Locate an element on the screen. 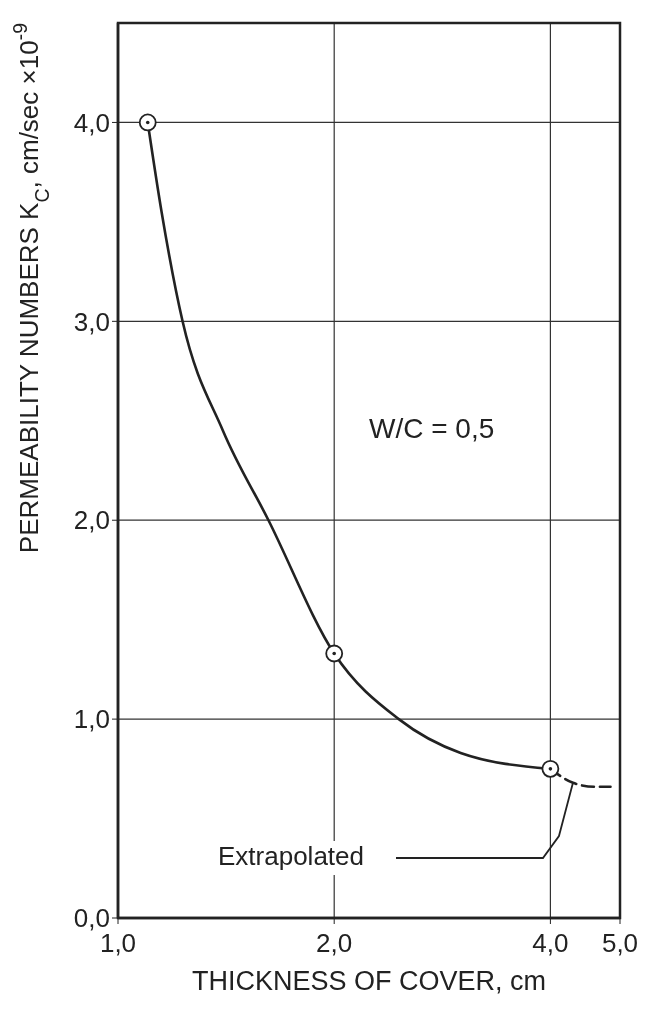  x-axis-title: THICKNESS OF COVER, cm is located at coordinates (369, 981).